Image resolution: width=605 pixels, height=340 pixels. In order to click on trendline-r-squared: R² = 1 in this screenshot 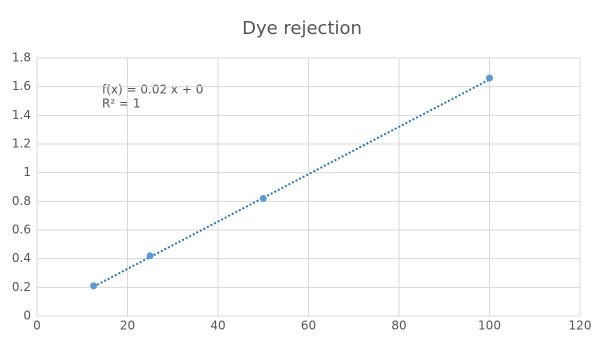, I will do `click(121, 104)`.